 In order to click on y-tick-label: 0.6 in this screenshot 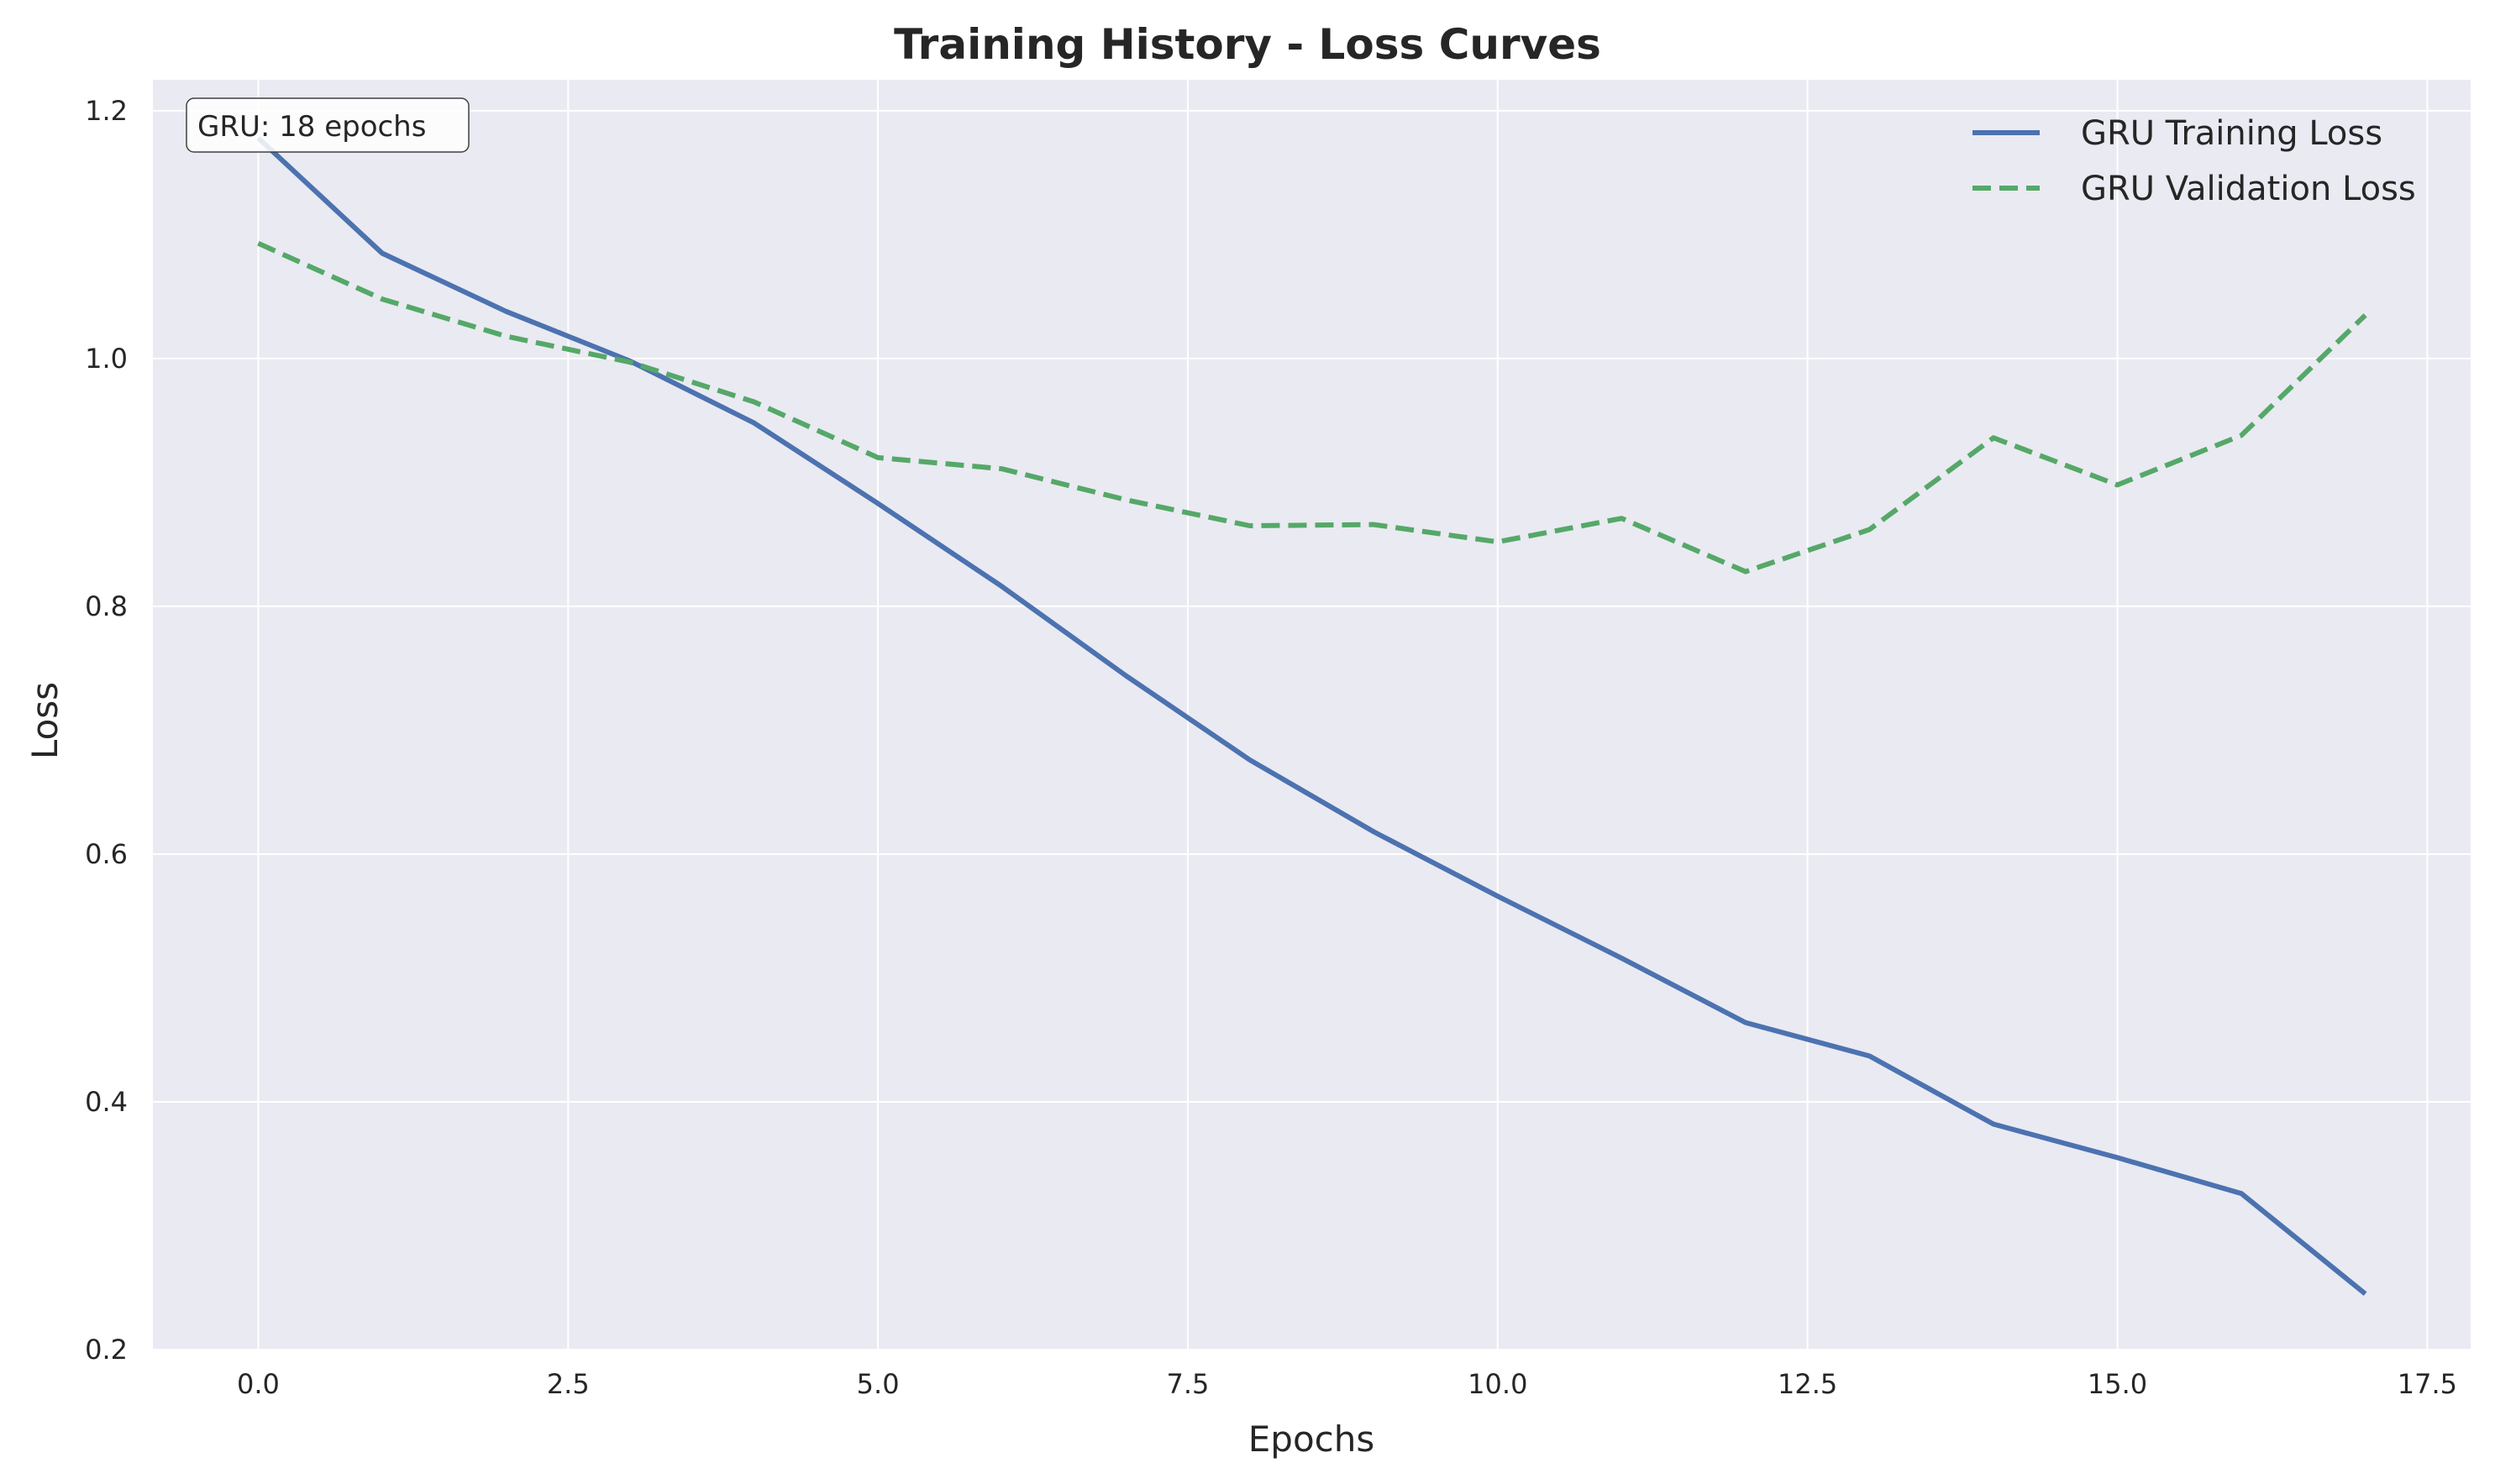, I will do `click(107, 854)`.